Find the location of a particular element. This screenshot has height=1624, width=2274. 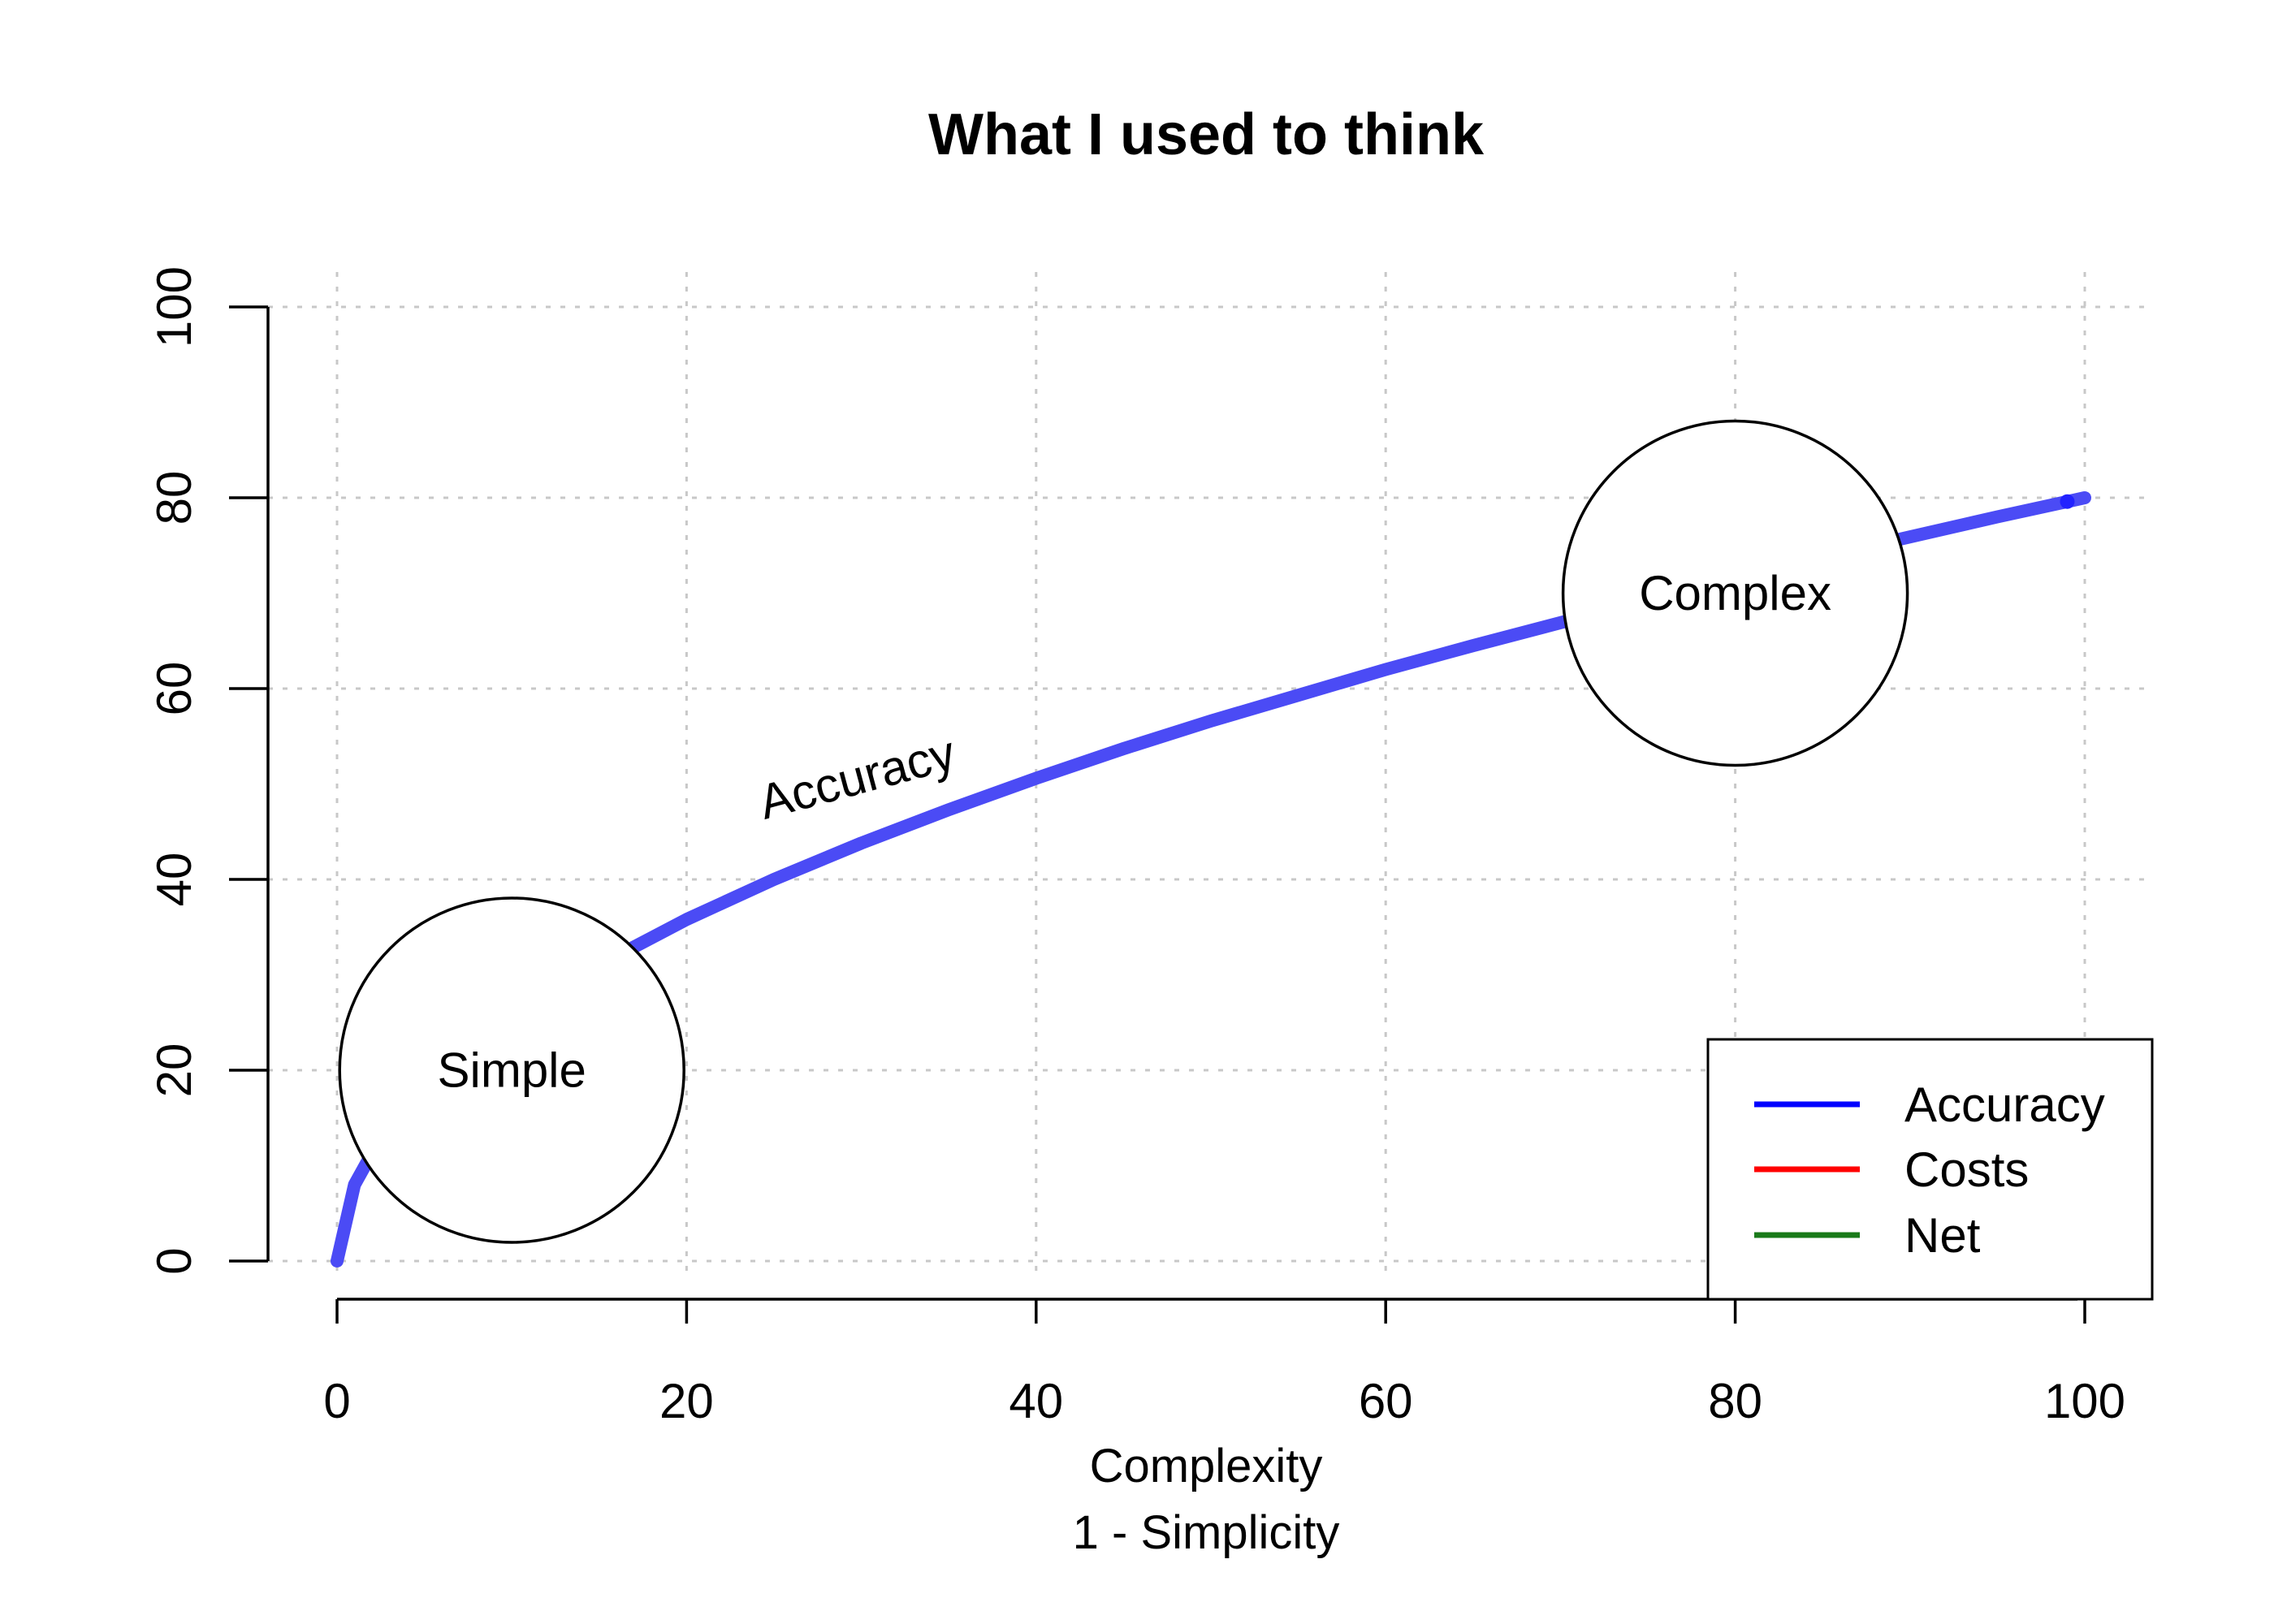

annotation-circle-complex: Complex is located at coordinates (1735, 593).